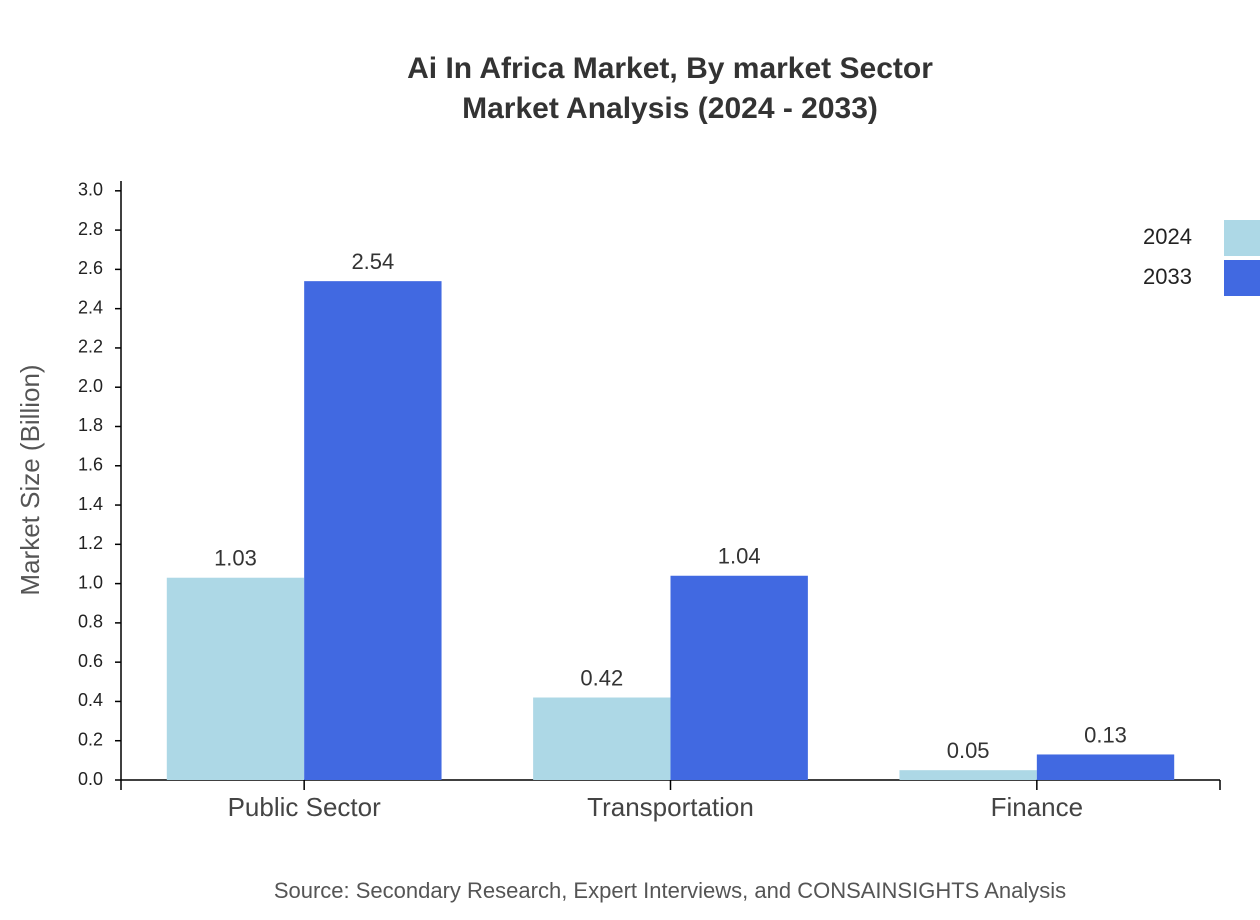 This screenshot has width=1260, height=920. I want to click on chart-subtitle: Market Analysis (2024 - 2033), so click(670, 108).